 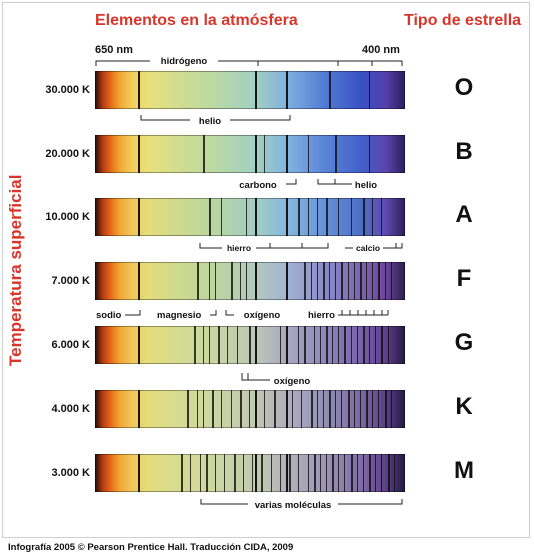 I want to click on temperature-label: 10.000 K, so click(x=67, y=217).